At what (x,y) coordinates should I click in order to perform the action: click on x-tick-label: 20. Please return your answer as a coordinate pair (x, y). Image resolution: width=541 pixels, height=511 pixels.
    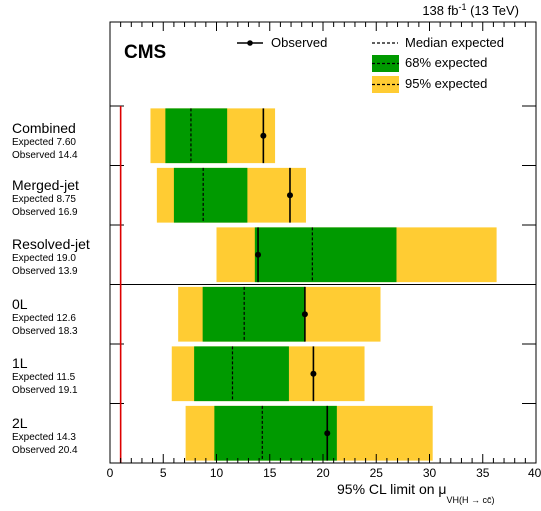
    Looking at the image, I should click on (323, 473).